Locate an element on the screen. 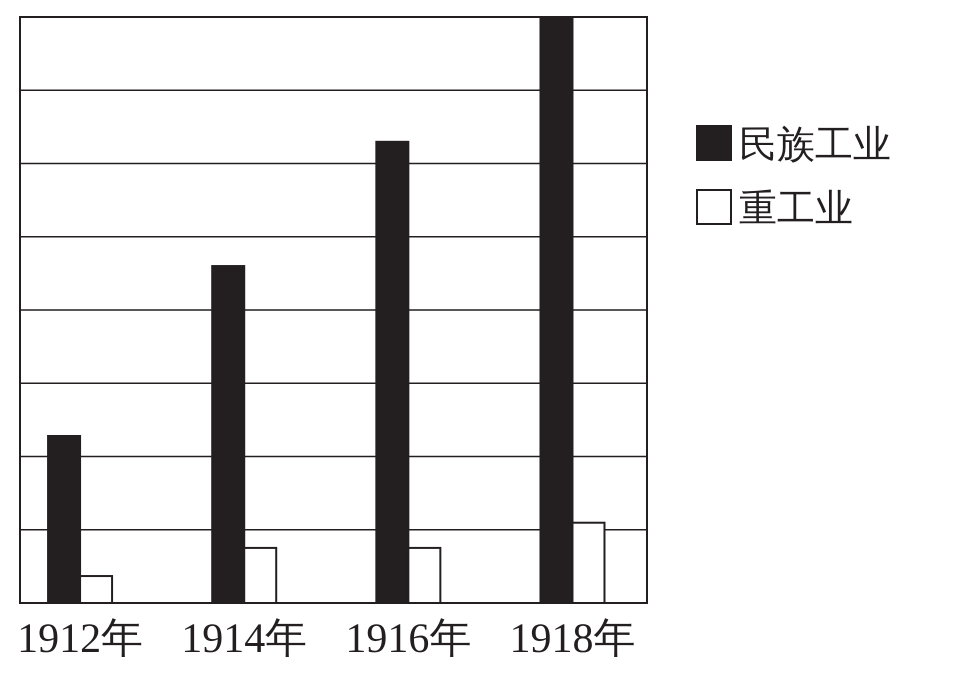 This screenshot has width=962, height=683. x-tick-label: 1918年 is located at coordinates (572, 639).